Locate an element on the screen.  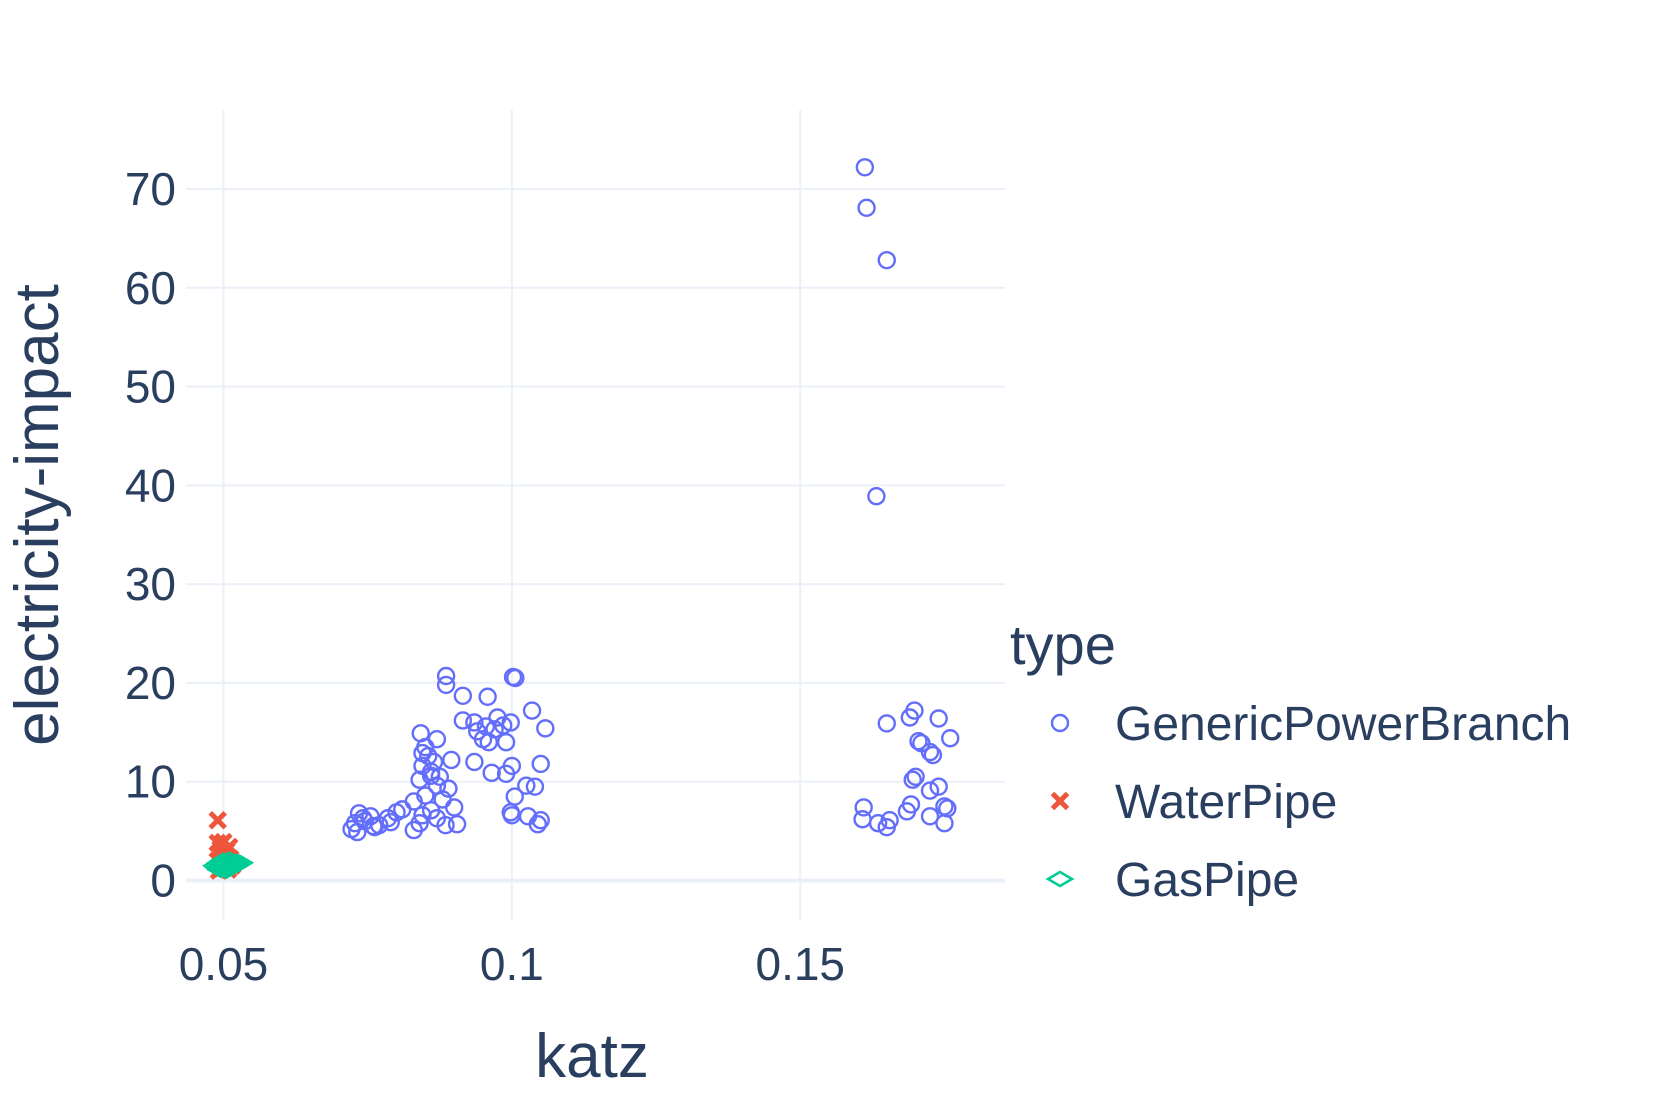
legend-item: GasPipe is located at coordinates (1172, 880).